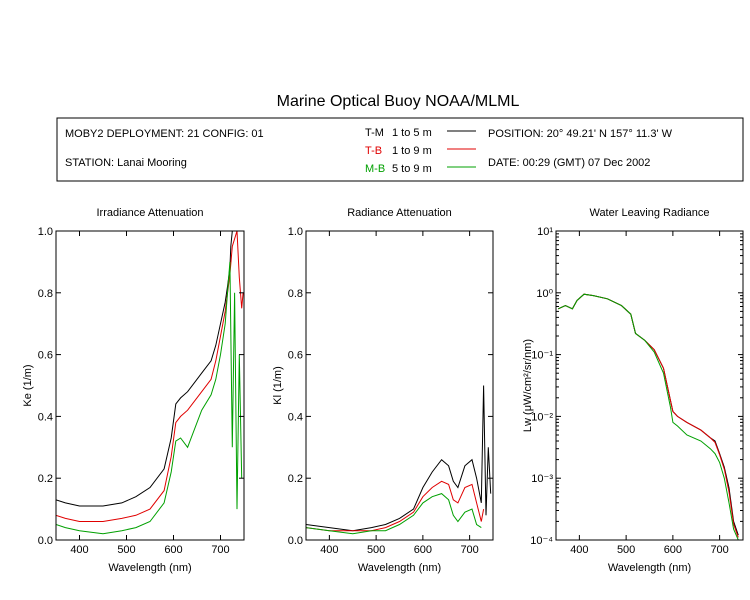 This screenshot has height=600, width=750. Describe the element at coordinates (542, 356) in the screenshot. I see `y-tick-label: 10⁻¹` at that location.